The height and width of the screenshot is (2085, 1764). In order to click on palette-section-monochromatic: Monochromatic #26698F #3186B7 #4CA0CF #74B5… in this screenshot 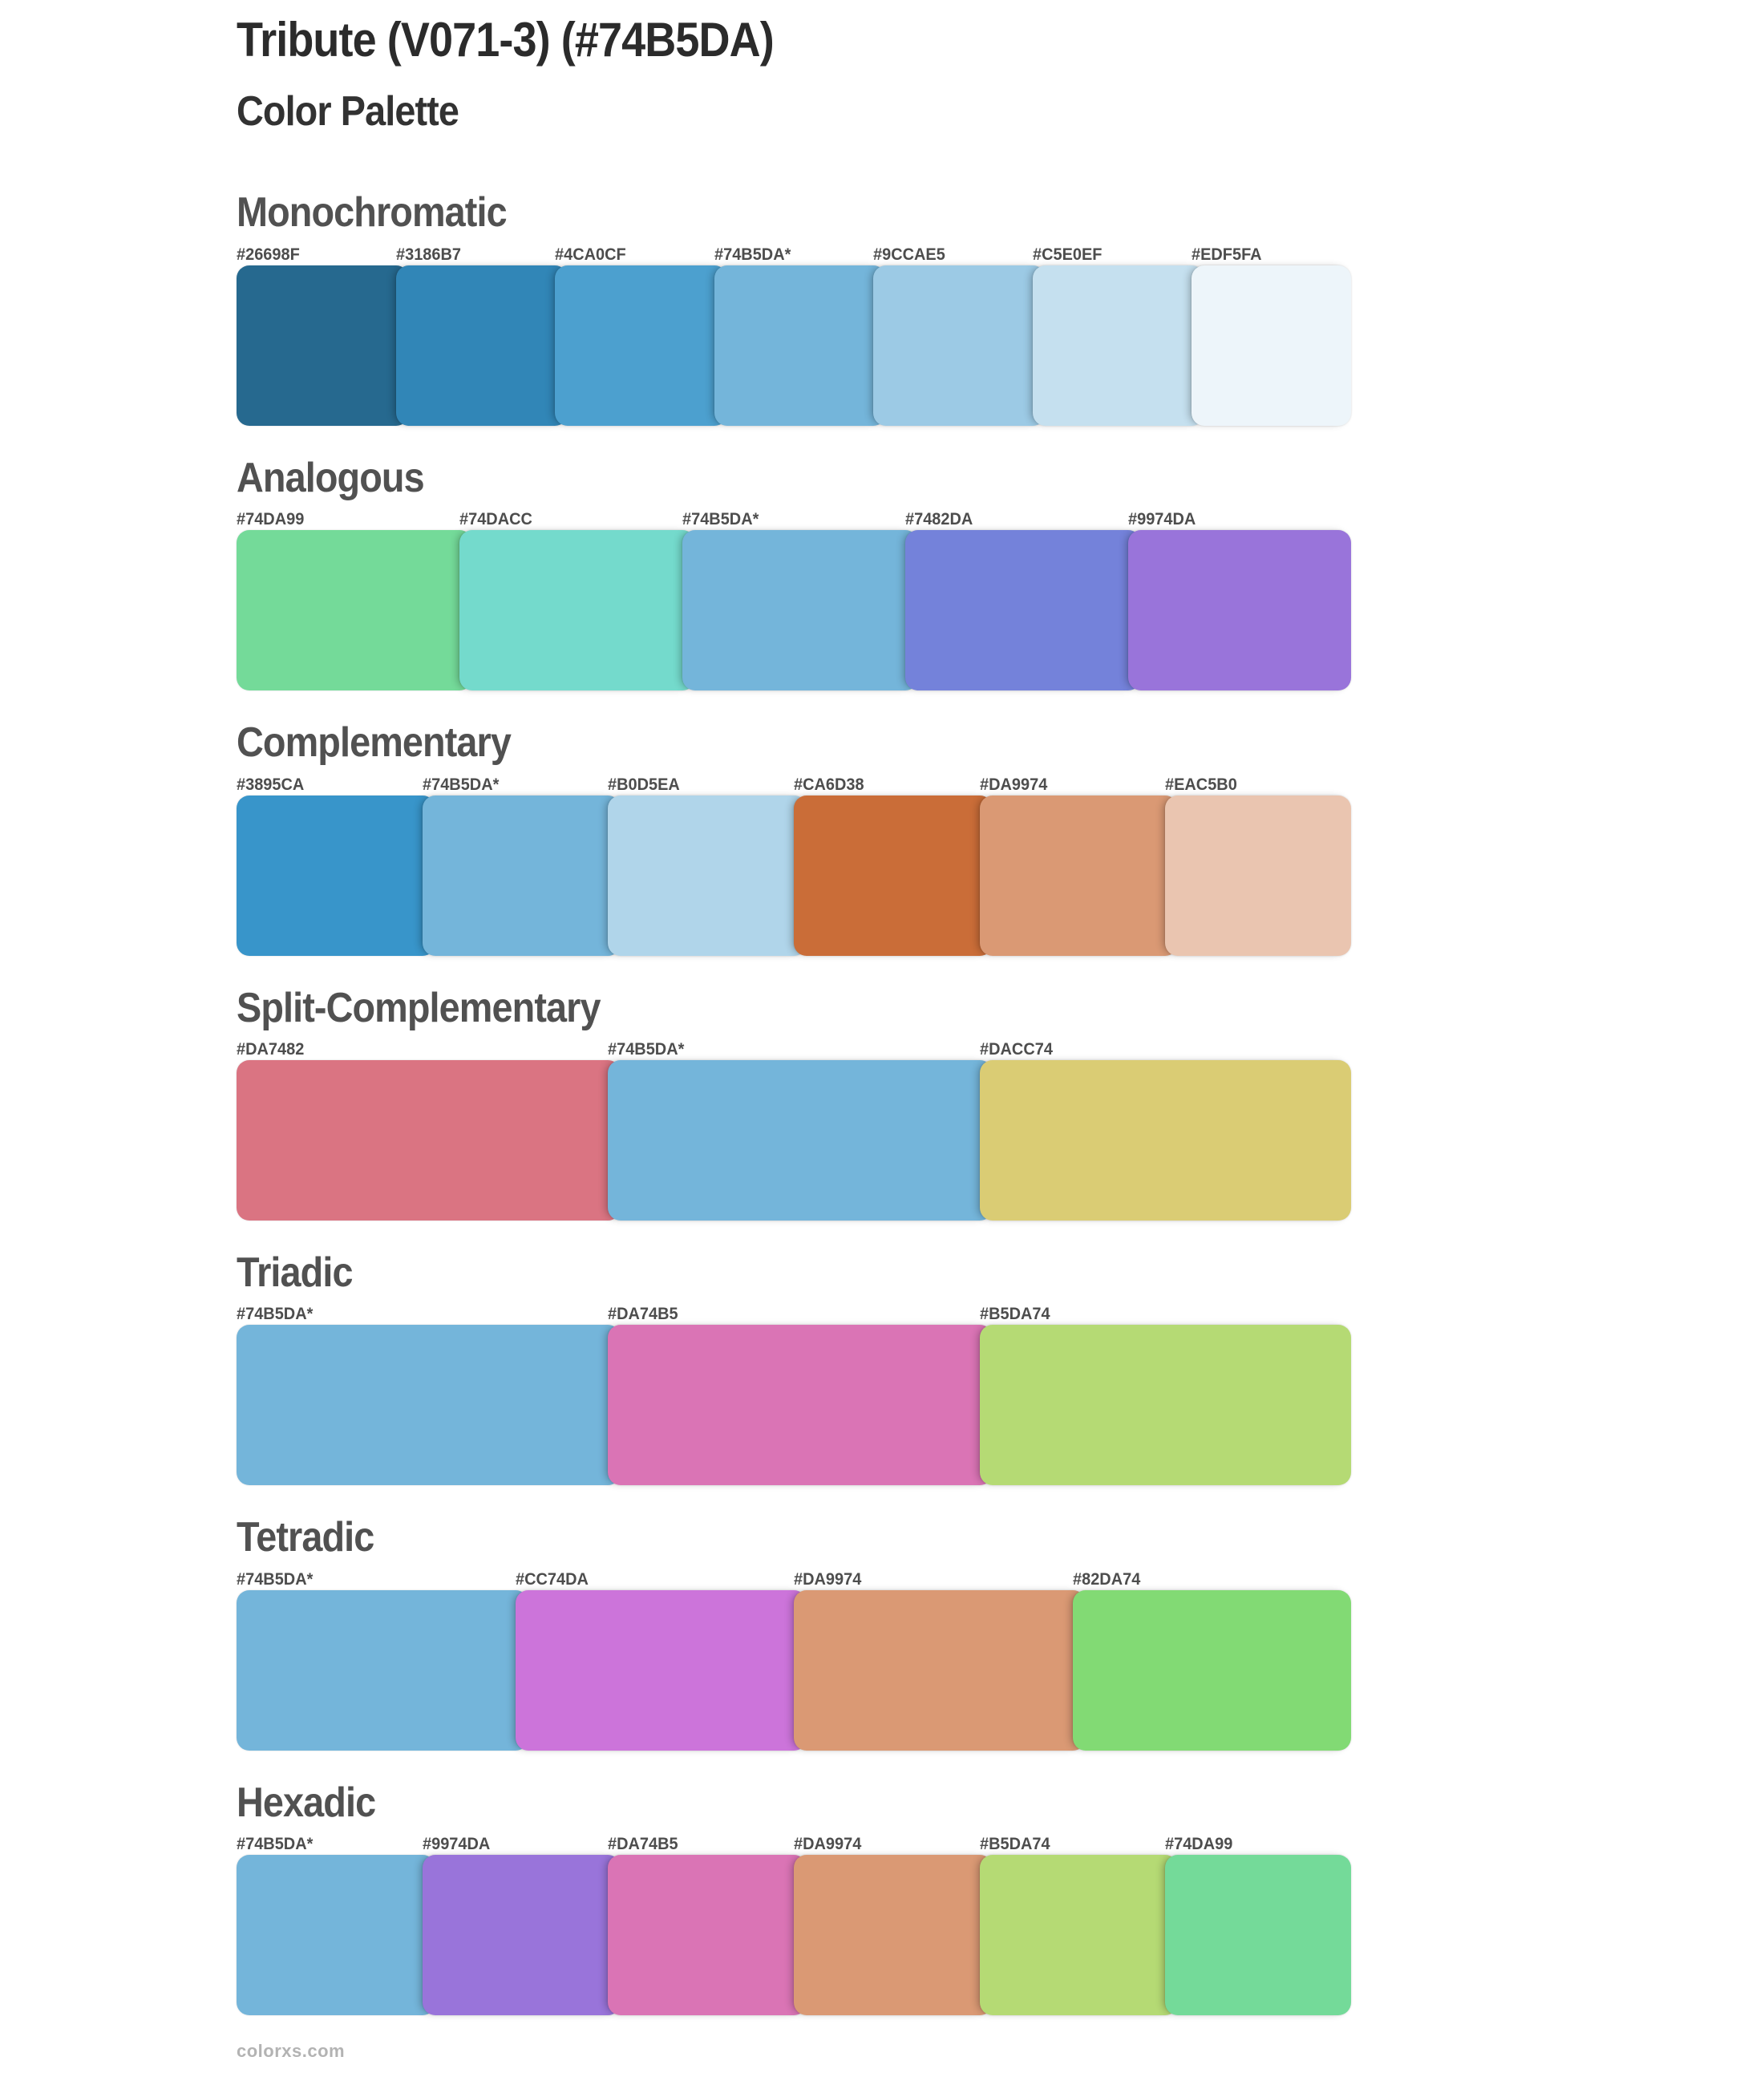, I will do `click(794, 307)`.